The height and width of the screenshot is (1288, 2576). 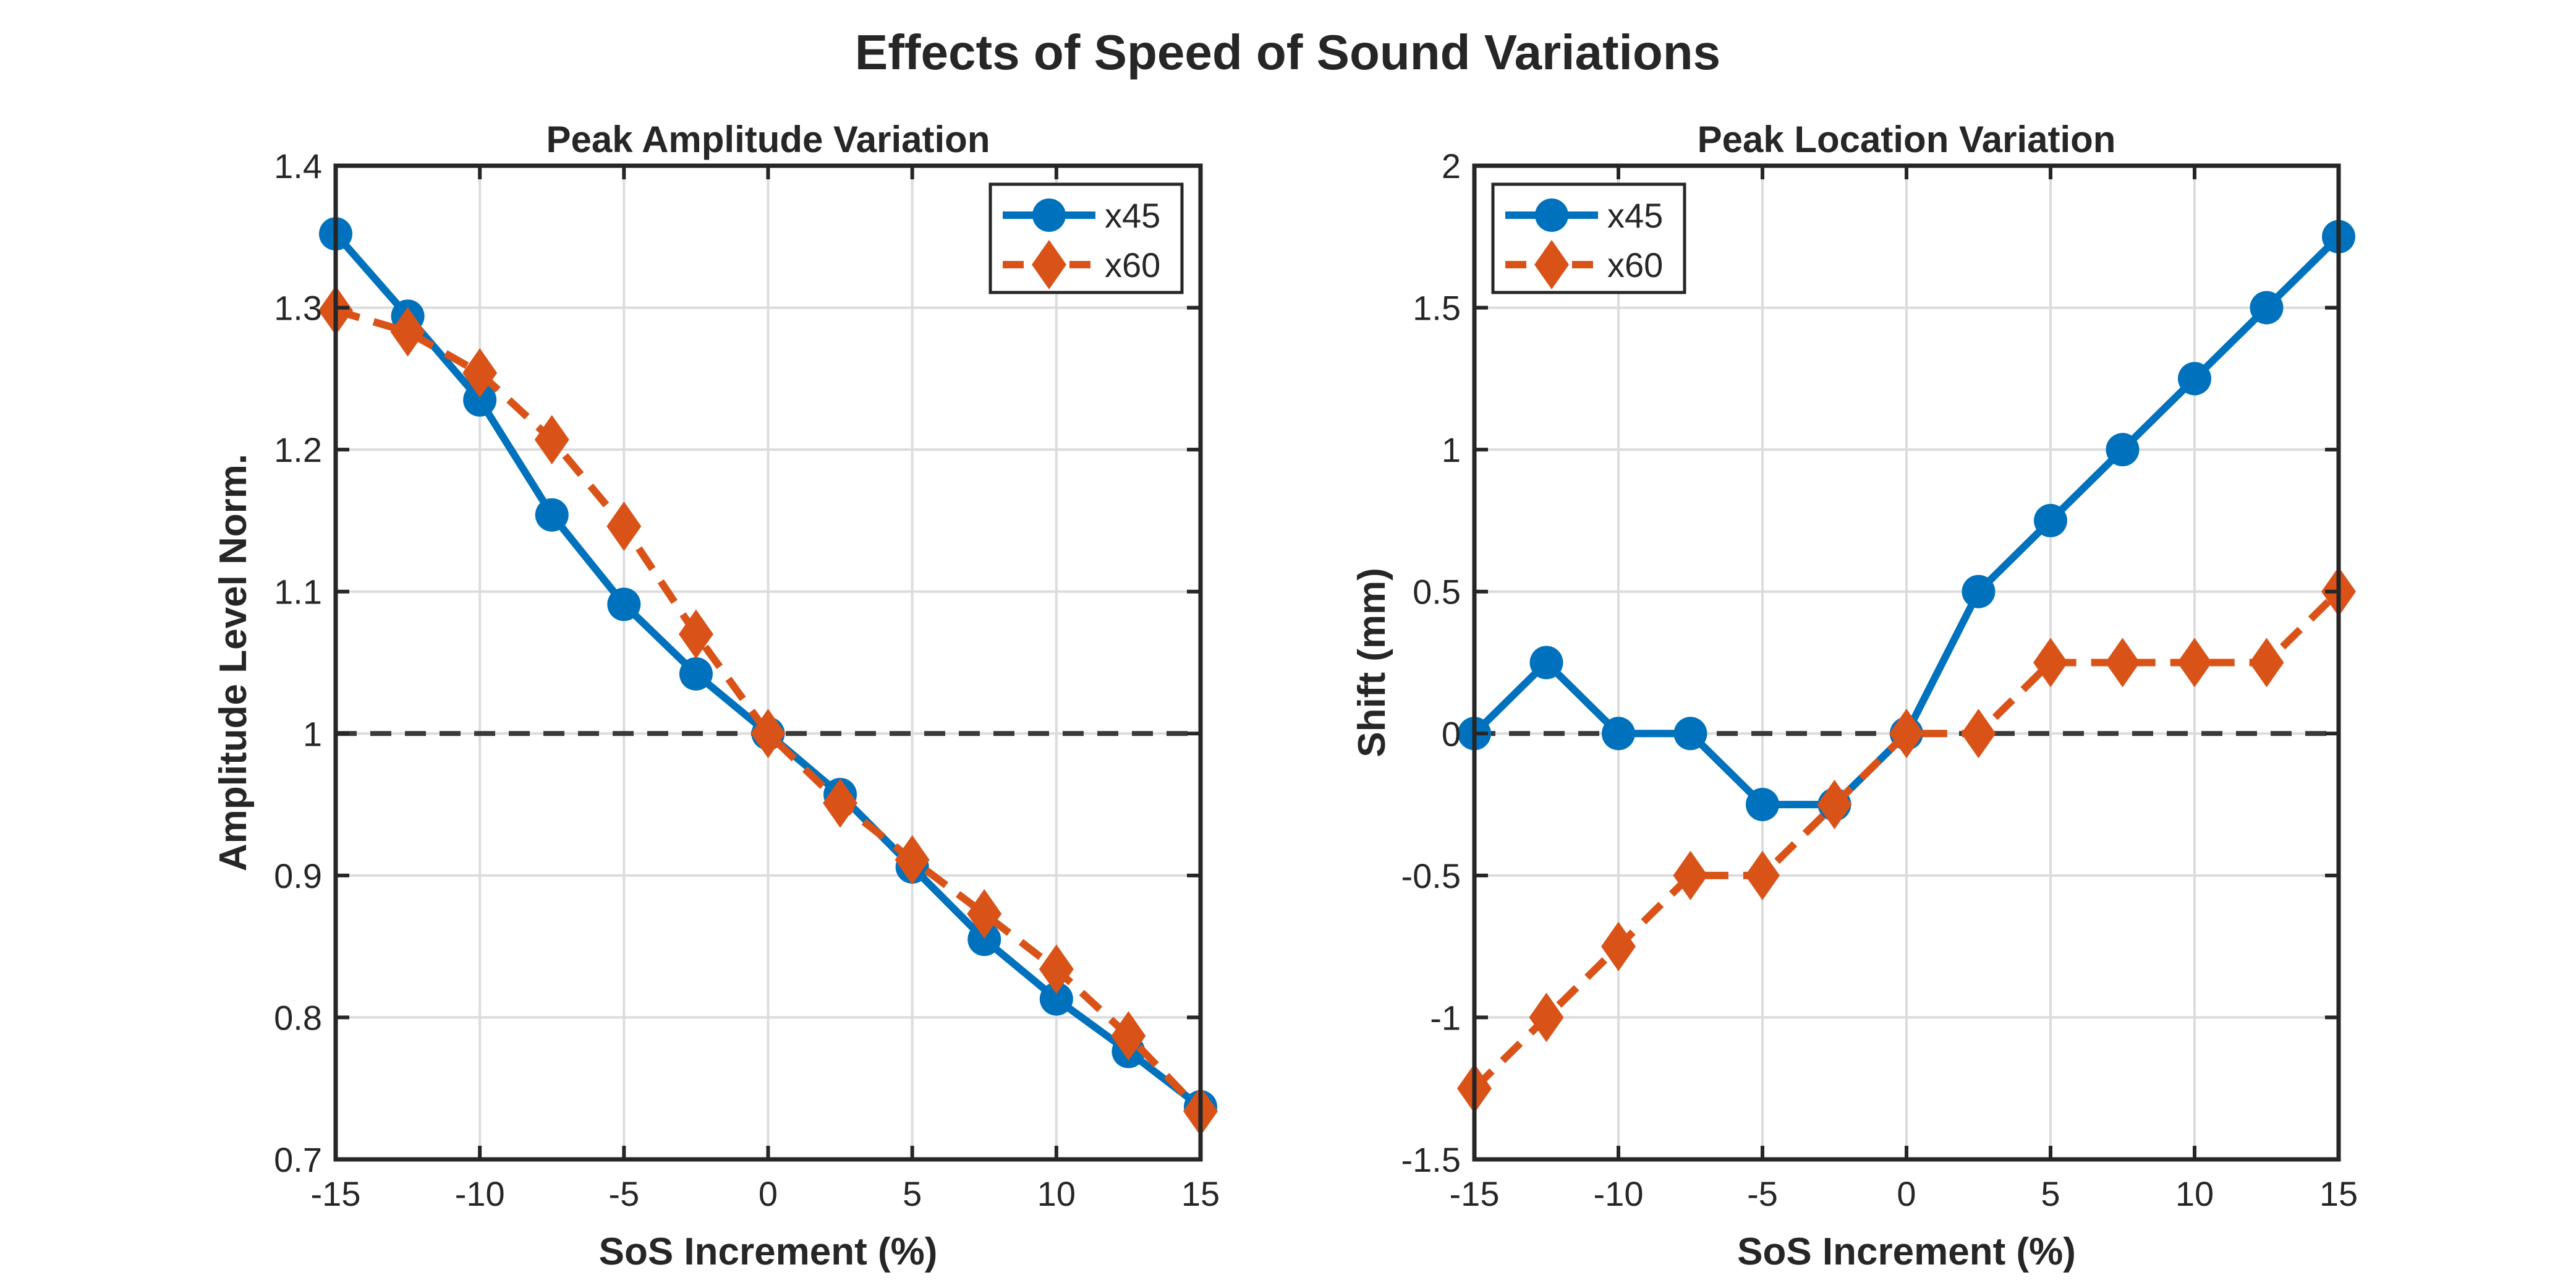 What do you see at coordinates (298, 875) in the screenshot?
I see `amplitude-y-tick-label: 0.9` at bounding box center [298, 875].